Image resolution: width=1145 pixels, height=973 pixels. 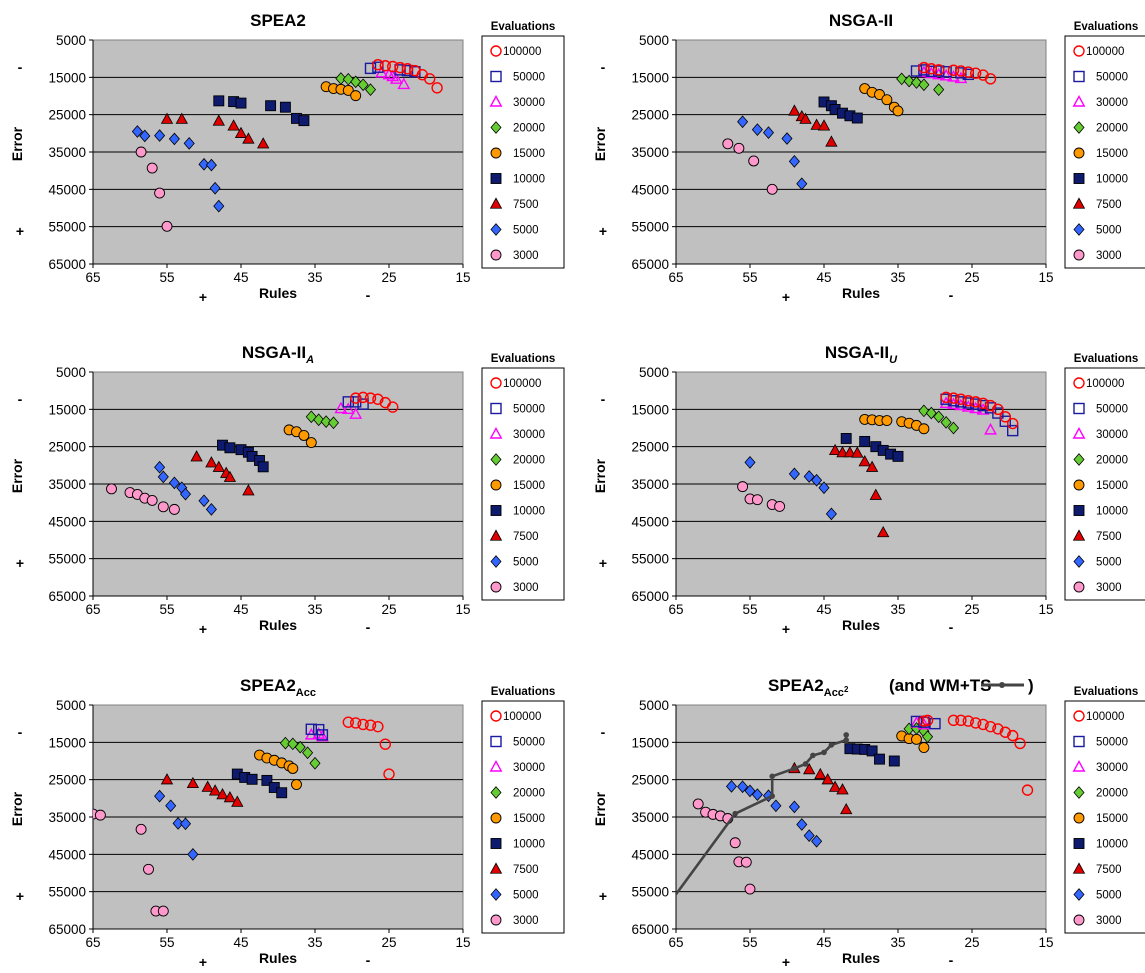 I want to click on chart-title-main: NSGA-II, so click(x=857, y=352).